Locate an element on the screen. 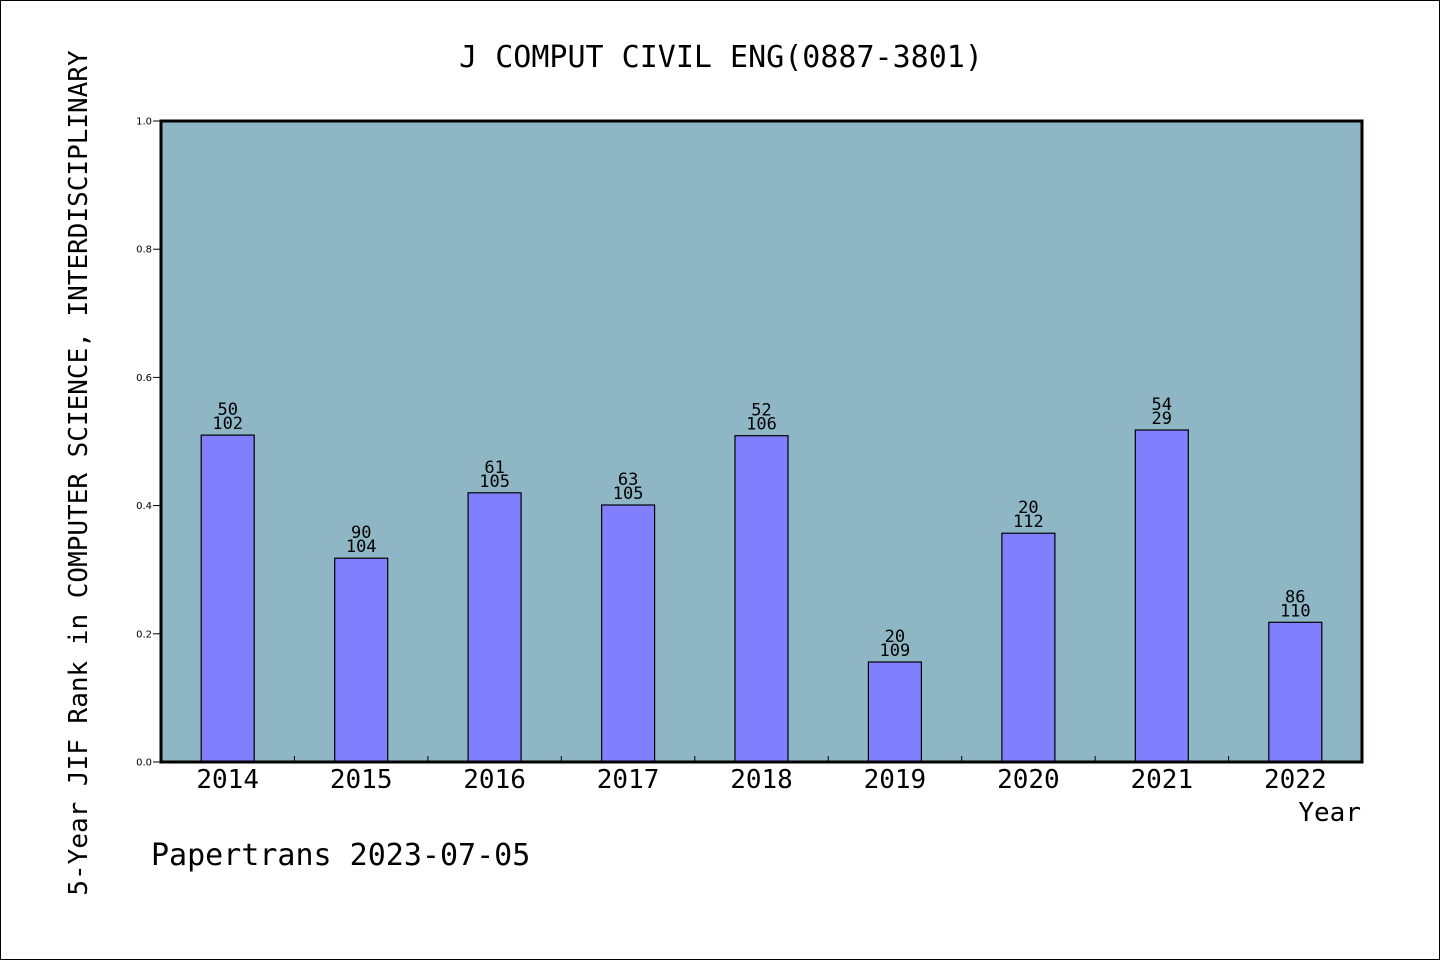  bar-total-label: 110 is located at coordinates (1295, 611).